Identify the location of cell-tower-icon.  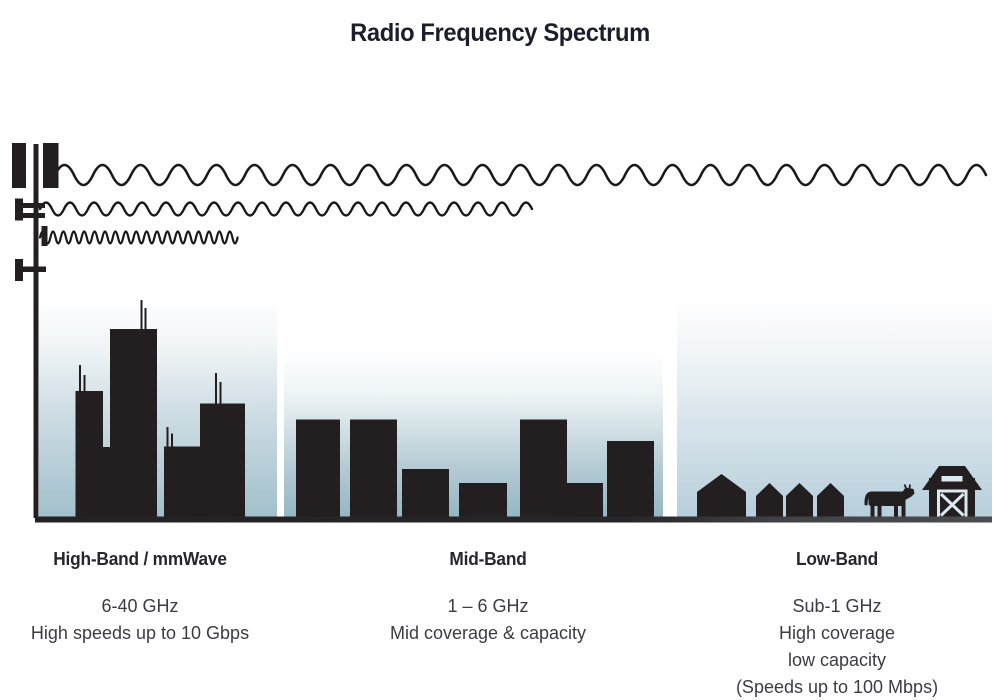
(35, 330).